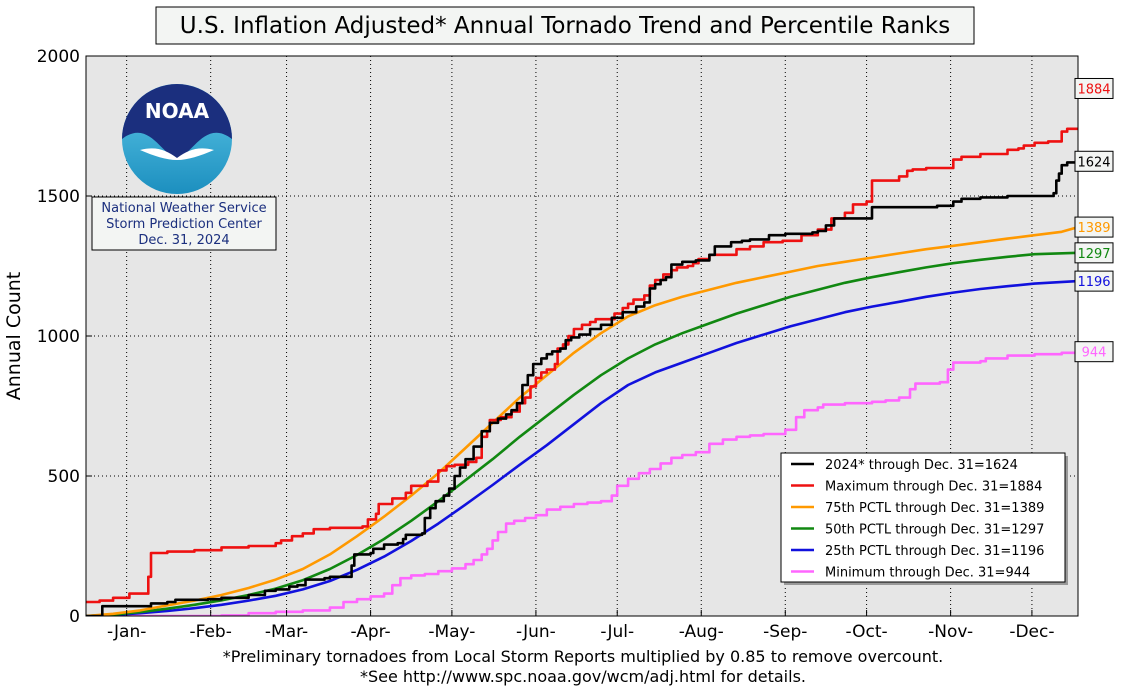 The image size is (1130, 700). Describe the element at coordinates (74, 617) in the screenshot. I see `y-tick-label: 0` at that location.